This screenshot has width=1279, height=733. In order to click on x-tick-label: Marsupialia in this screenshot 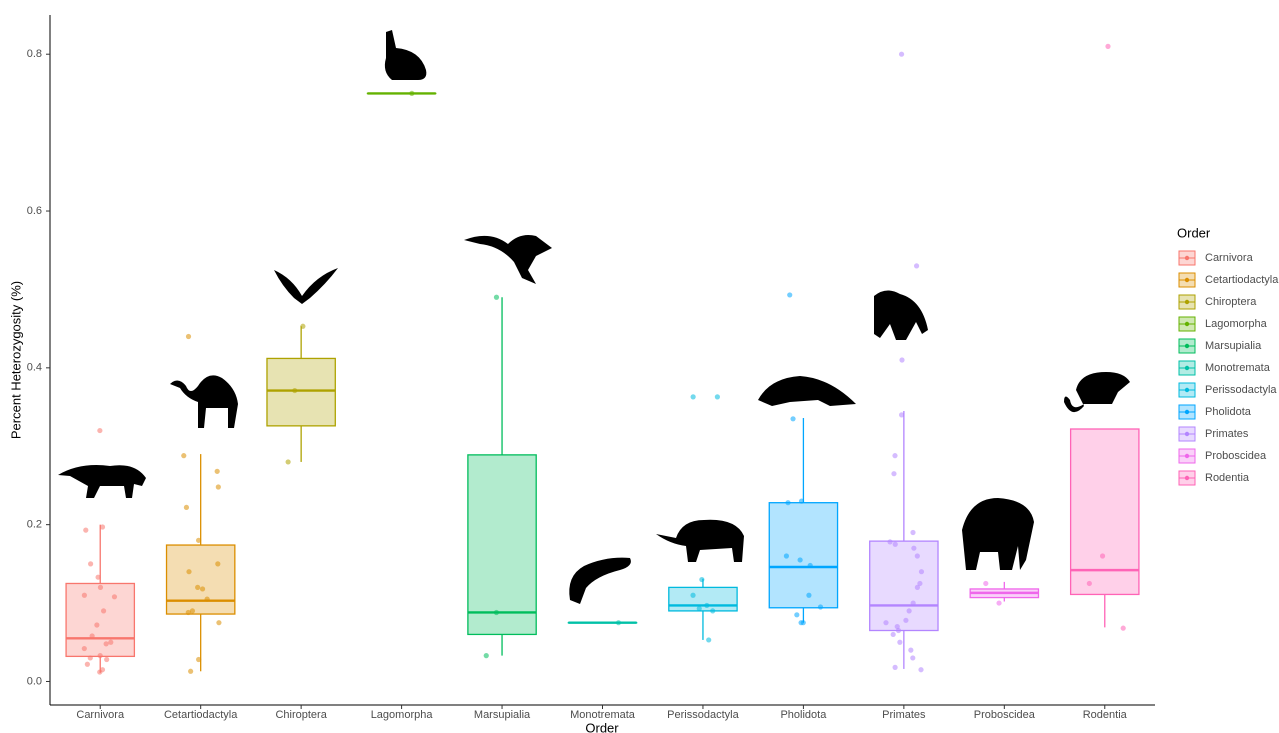, I will do `click(502, 715)`.